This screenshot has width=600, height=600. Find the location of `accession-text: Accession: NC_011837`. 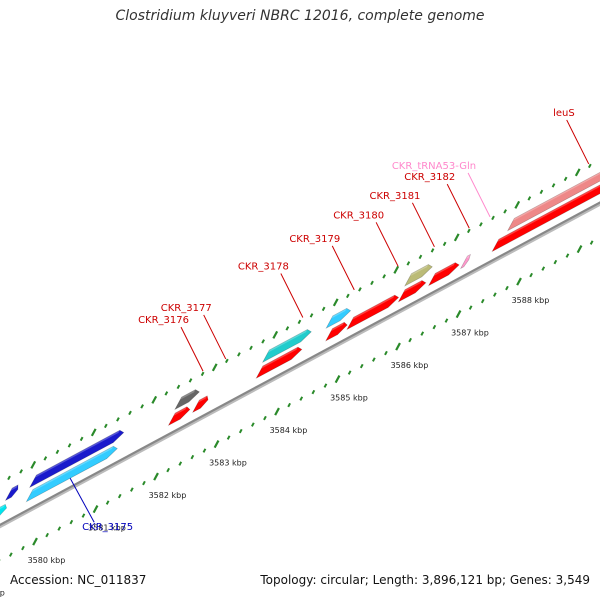

accession-text: Accession: NC_011837 is located at coordinates (78, 580).